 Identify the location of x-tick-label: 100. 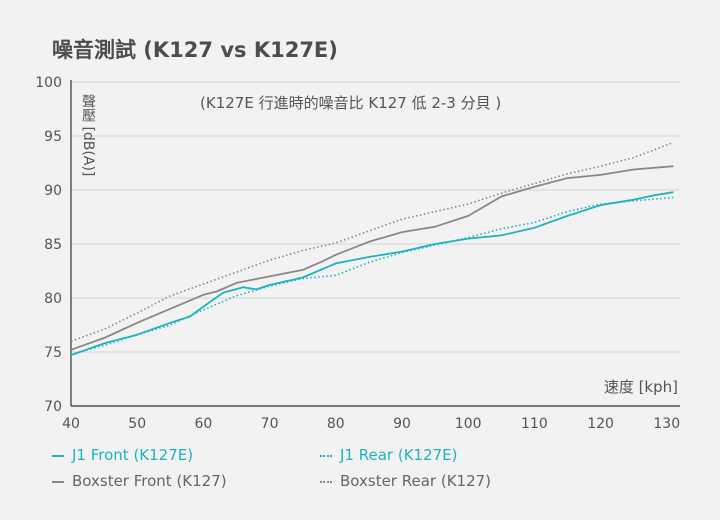
(468, 424).